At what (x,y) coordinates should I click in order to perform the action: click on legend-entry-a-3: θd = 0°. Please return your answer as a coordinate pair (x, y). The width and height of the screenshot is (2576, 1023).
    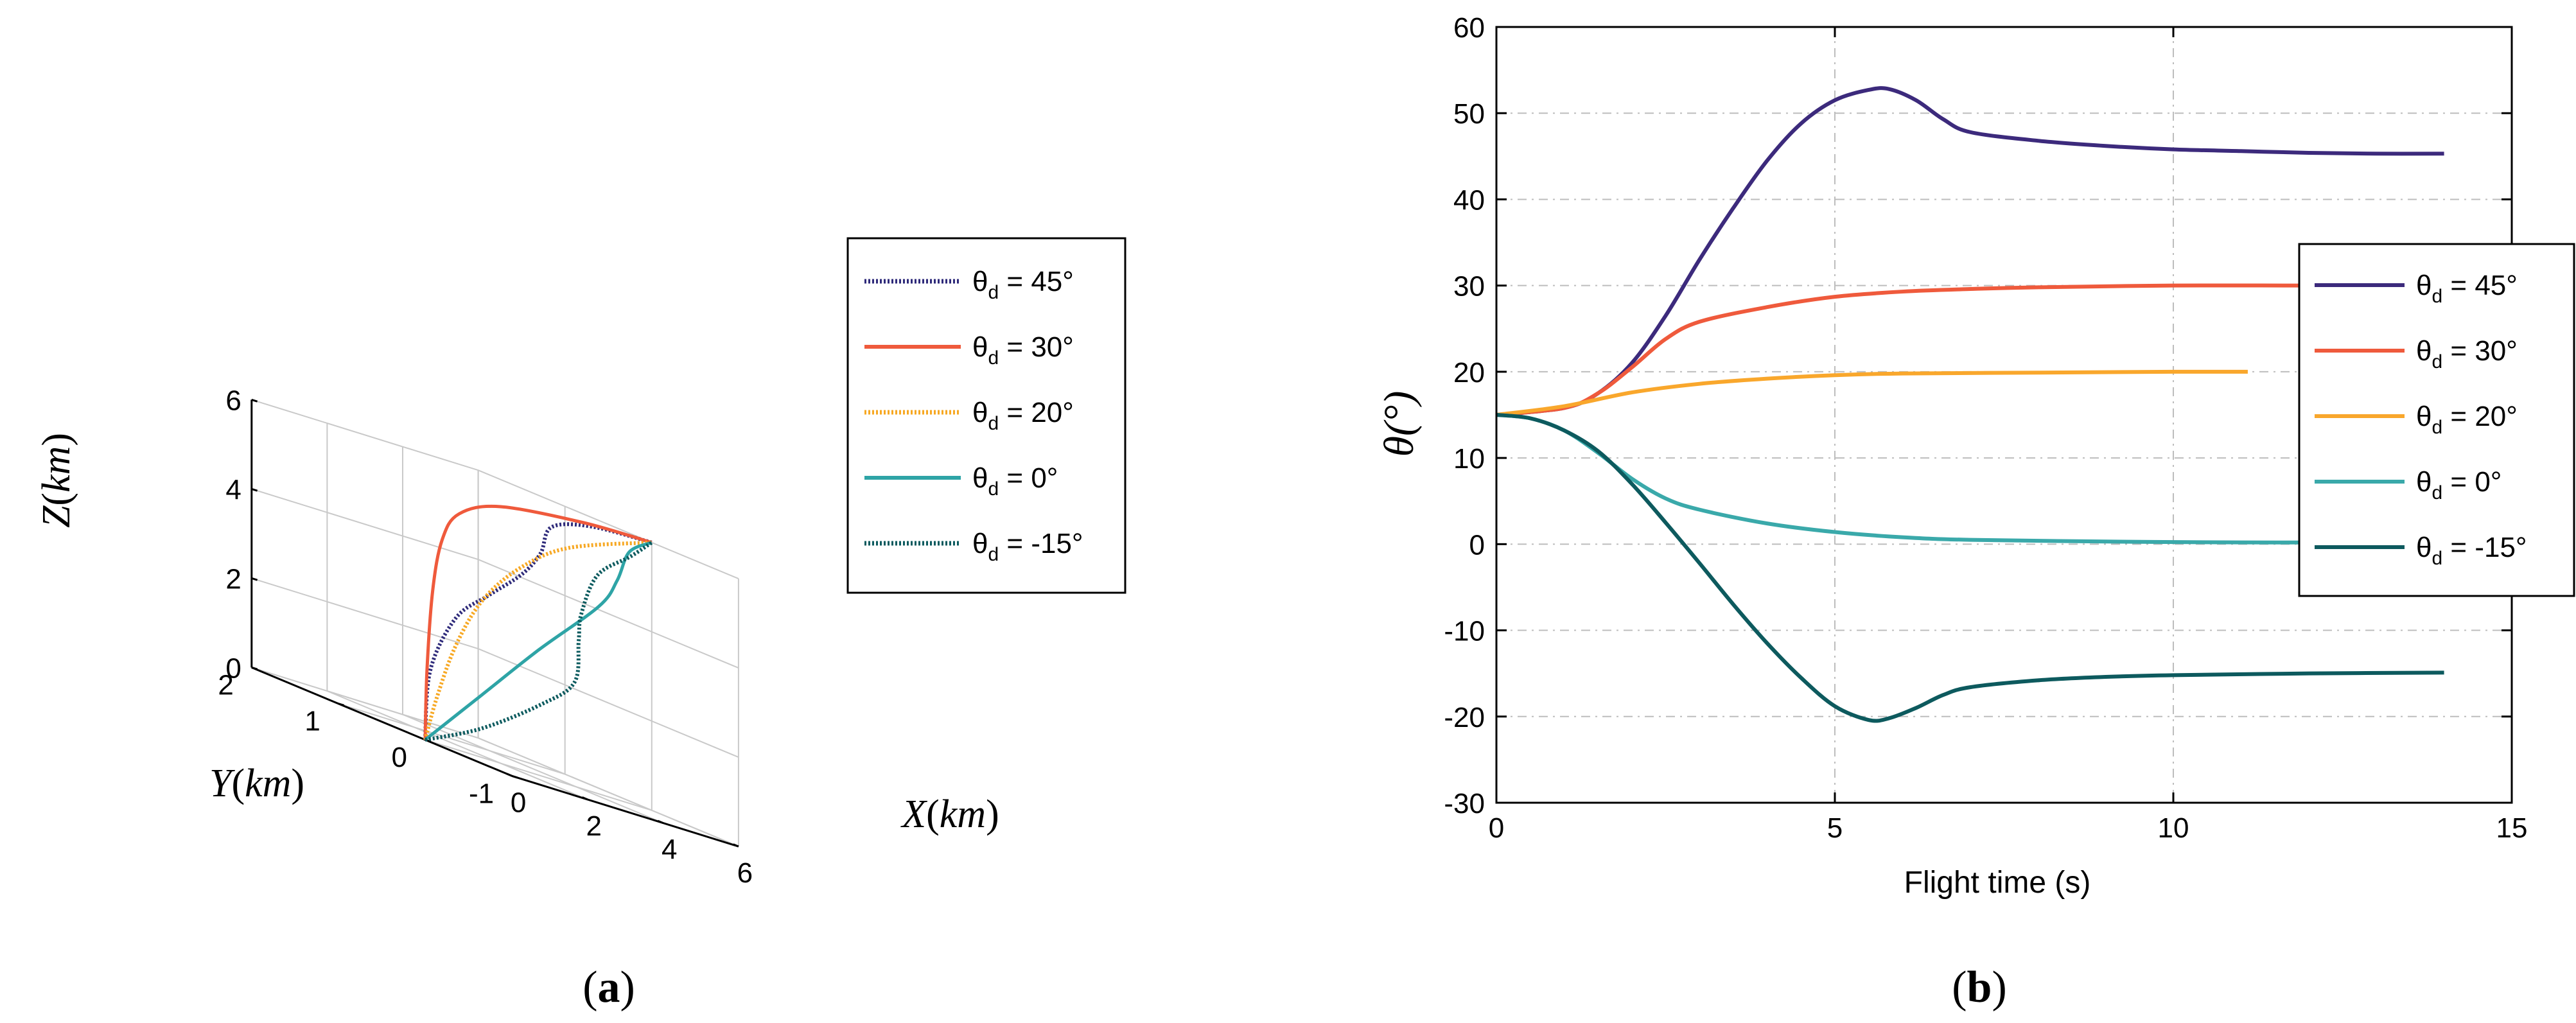
    Looking at the image, I should click on (961, 481).